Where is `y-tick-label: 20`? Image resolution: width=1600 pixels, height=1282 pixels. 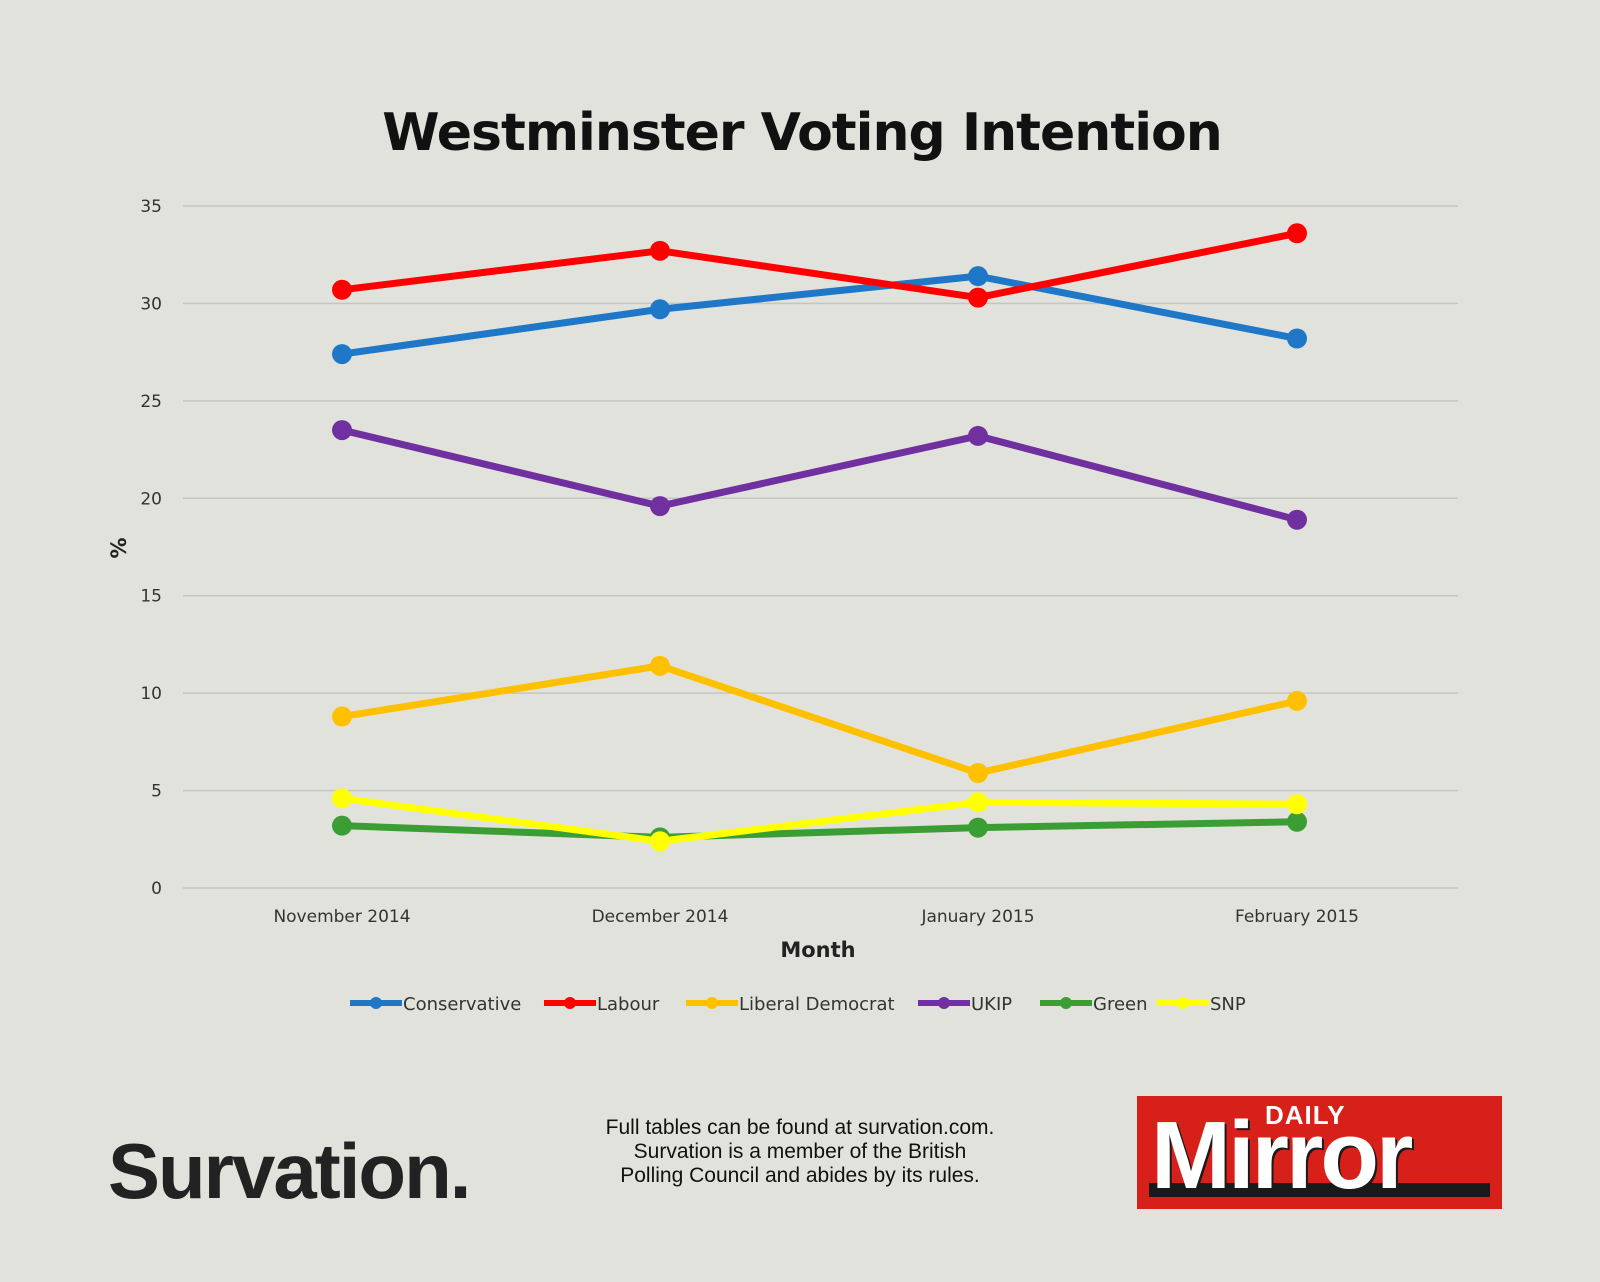
y-tick-label: 20 is located at coordinates (151, 499).